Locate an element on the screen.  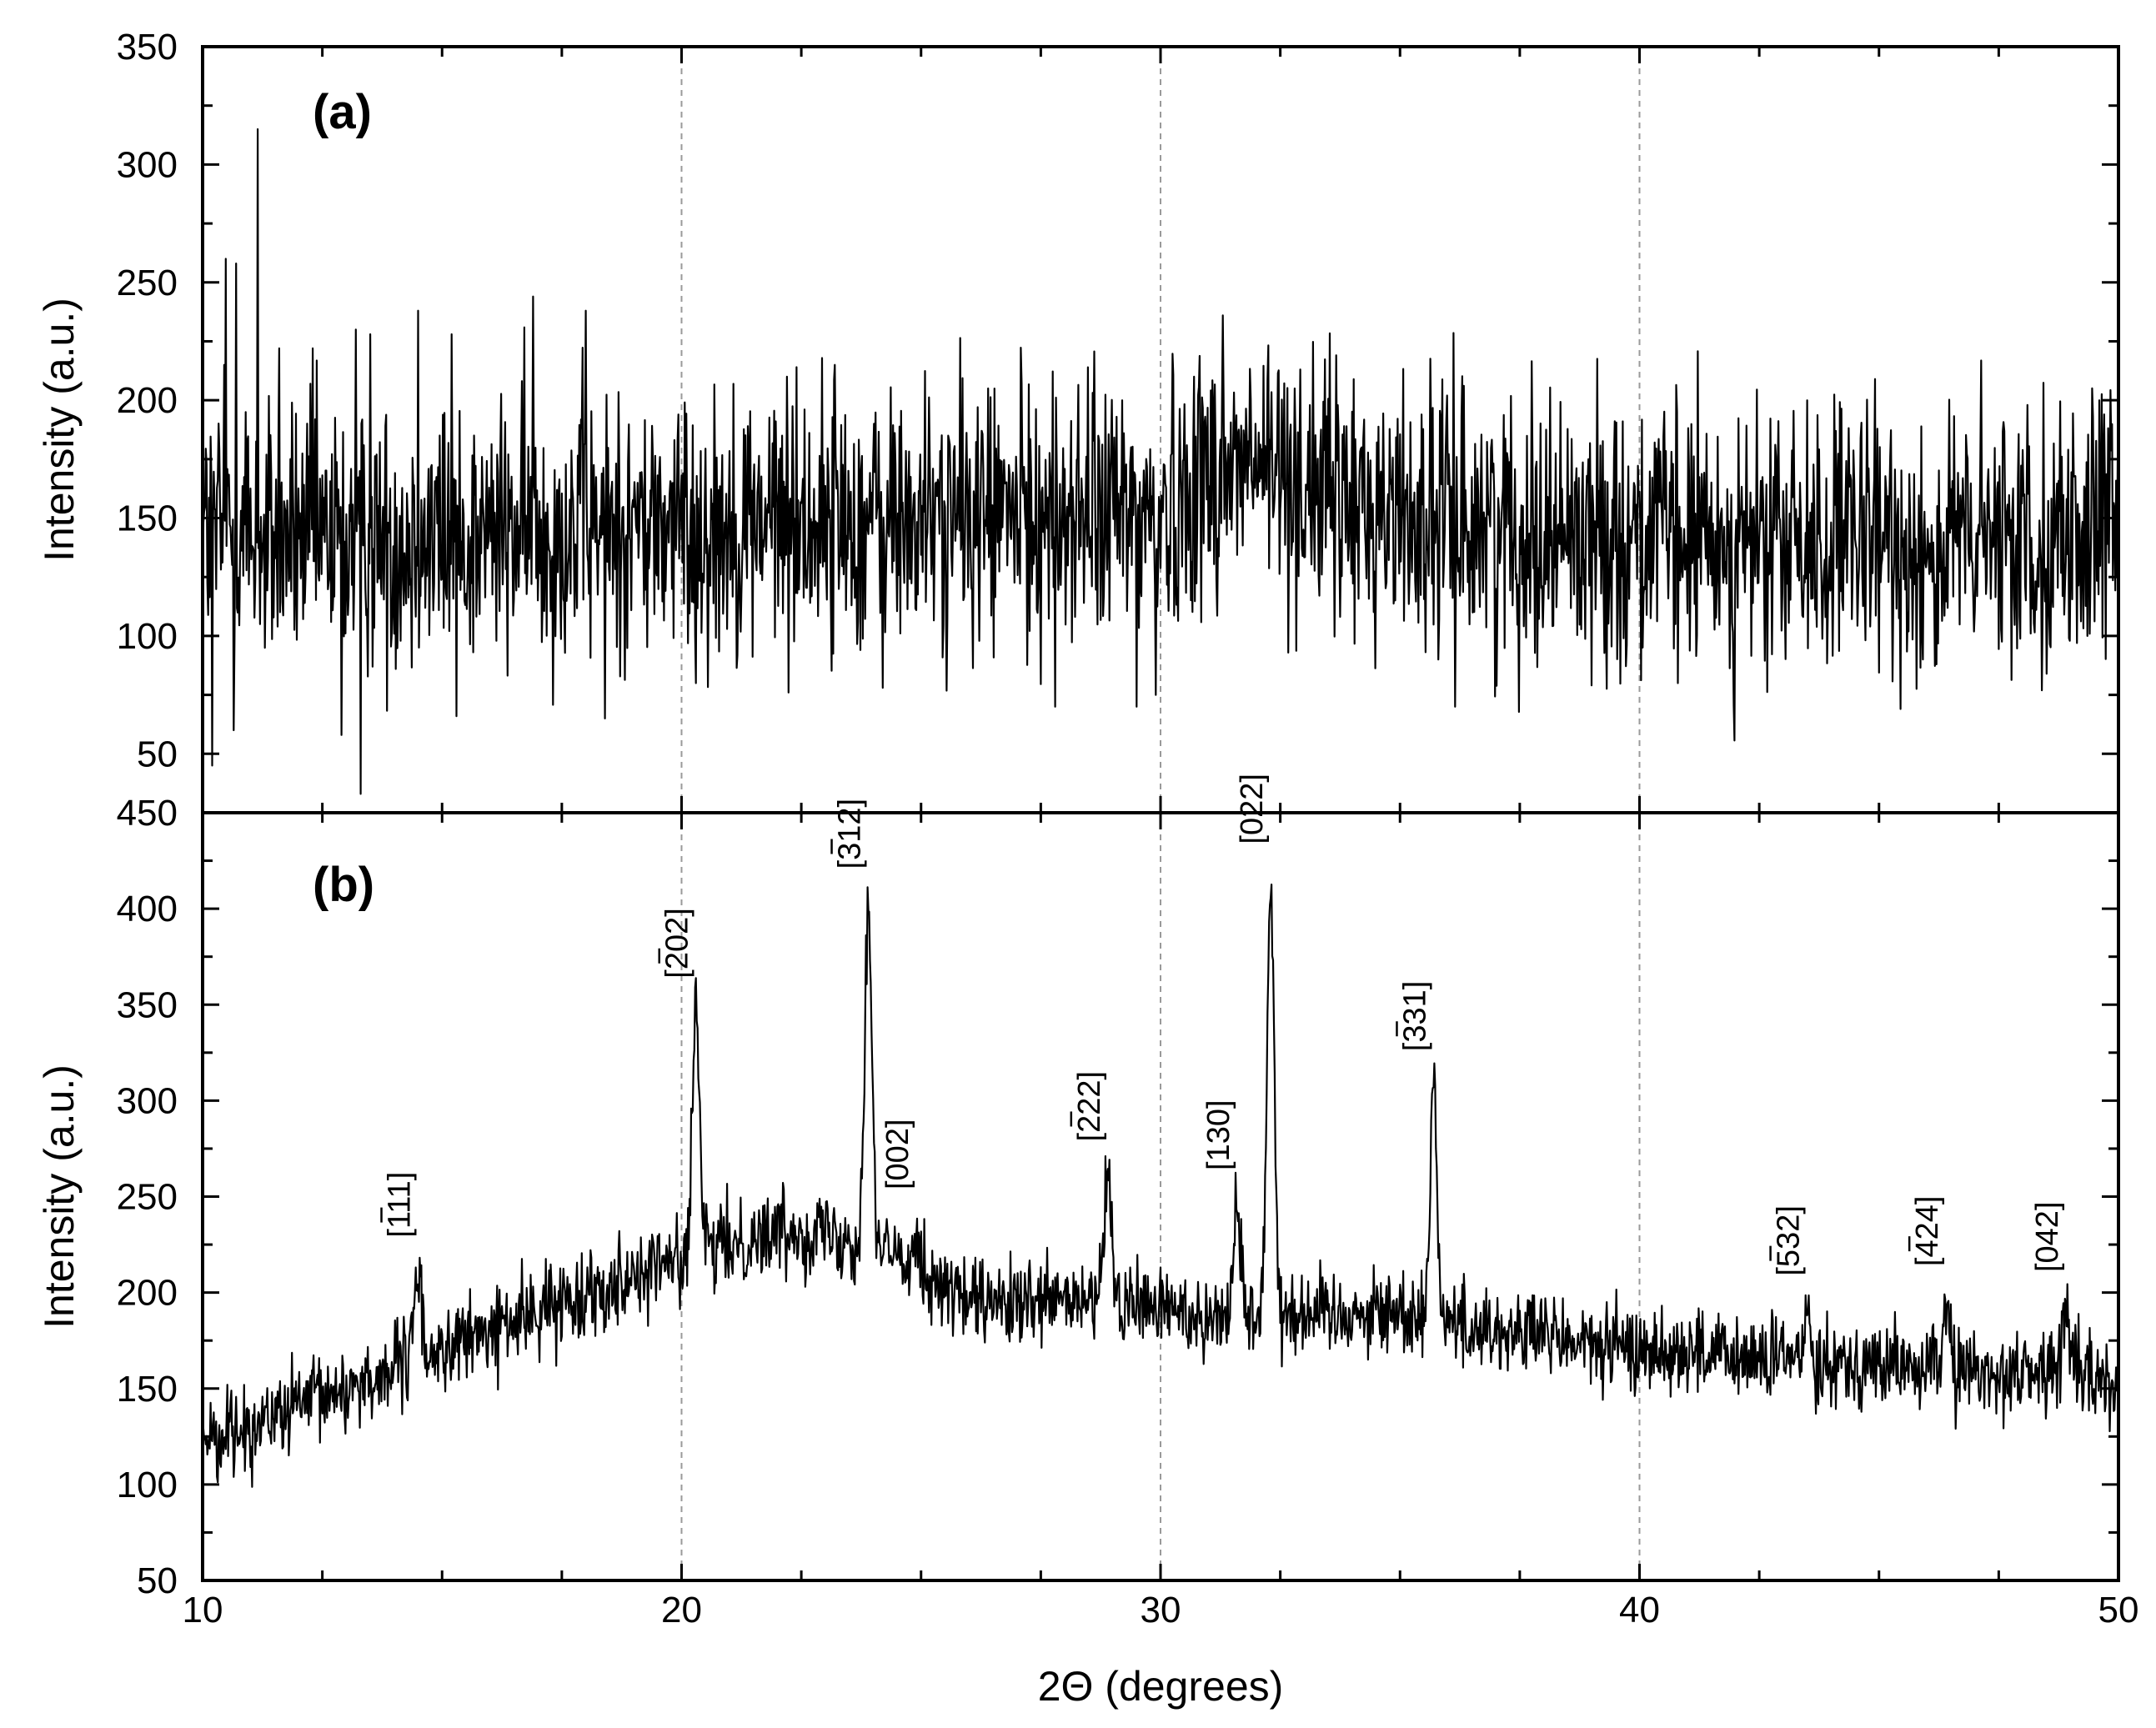
x-tick-label: 10 is located at coordinates (203, 1610).